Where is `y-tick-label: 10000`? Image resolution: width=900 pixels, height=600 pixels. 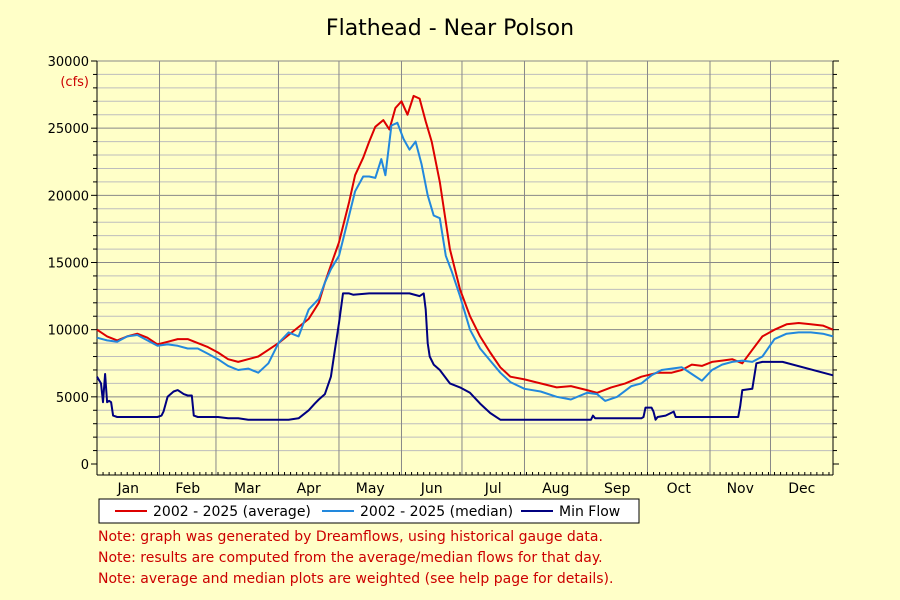 y-tick-label: 10000 is located at coordinates (68, 331).